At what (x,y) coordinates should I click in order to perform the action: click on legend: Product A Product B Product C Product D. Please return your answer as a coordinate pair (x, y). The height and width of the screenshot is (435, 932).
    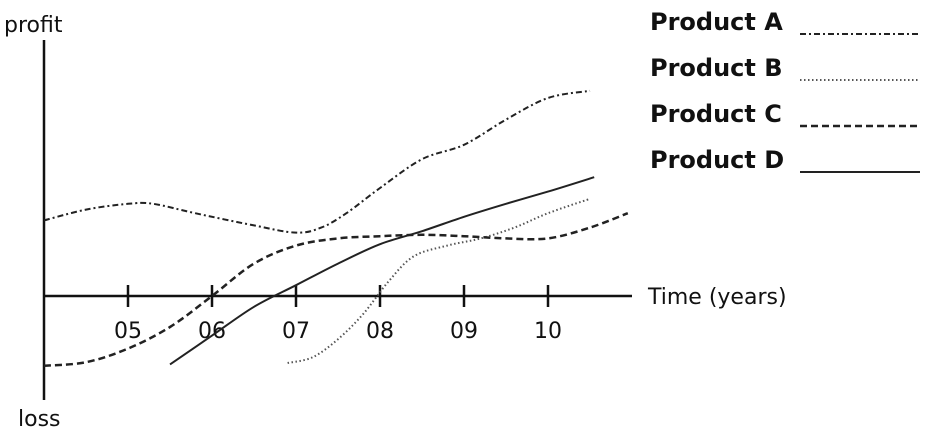
    Looking at the image, I should click on (785, 91).